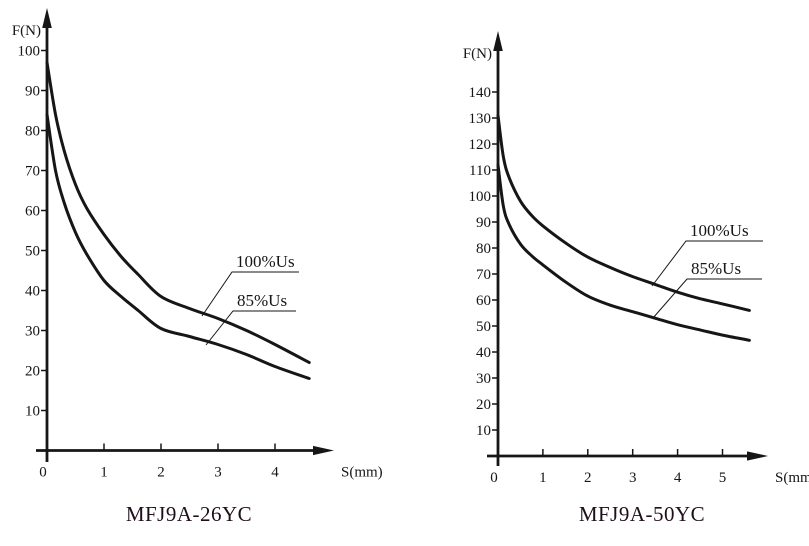 Image resolution: width=809 pixels, height=546 pixels. I want to click on curve-100pctus, so click(623, 212).